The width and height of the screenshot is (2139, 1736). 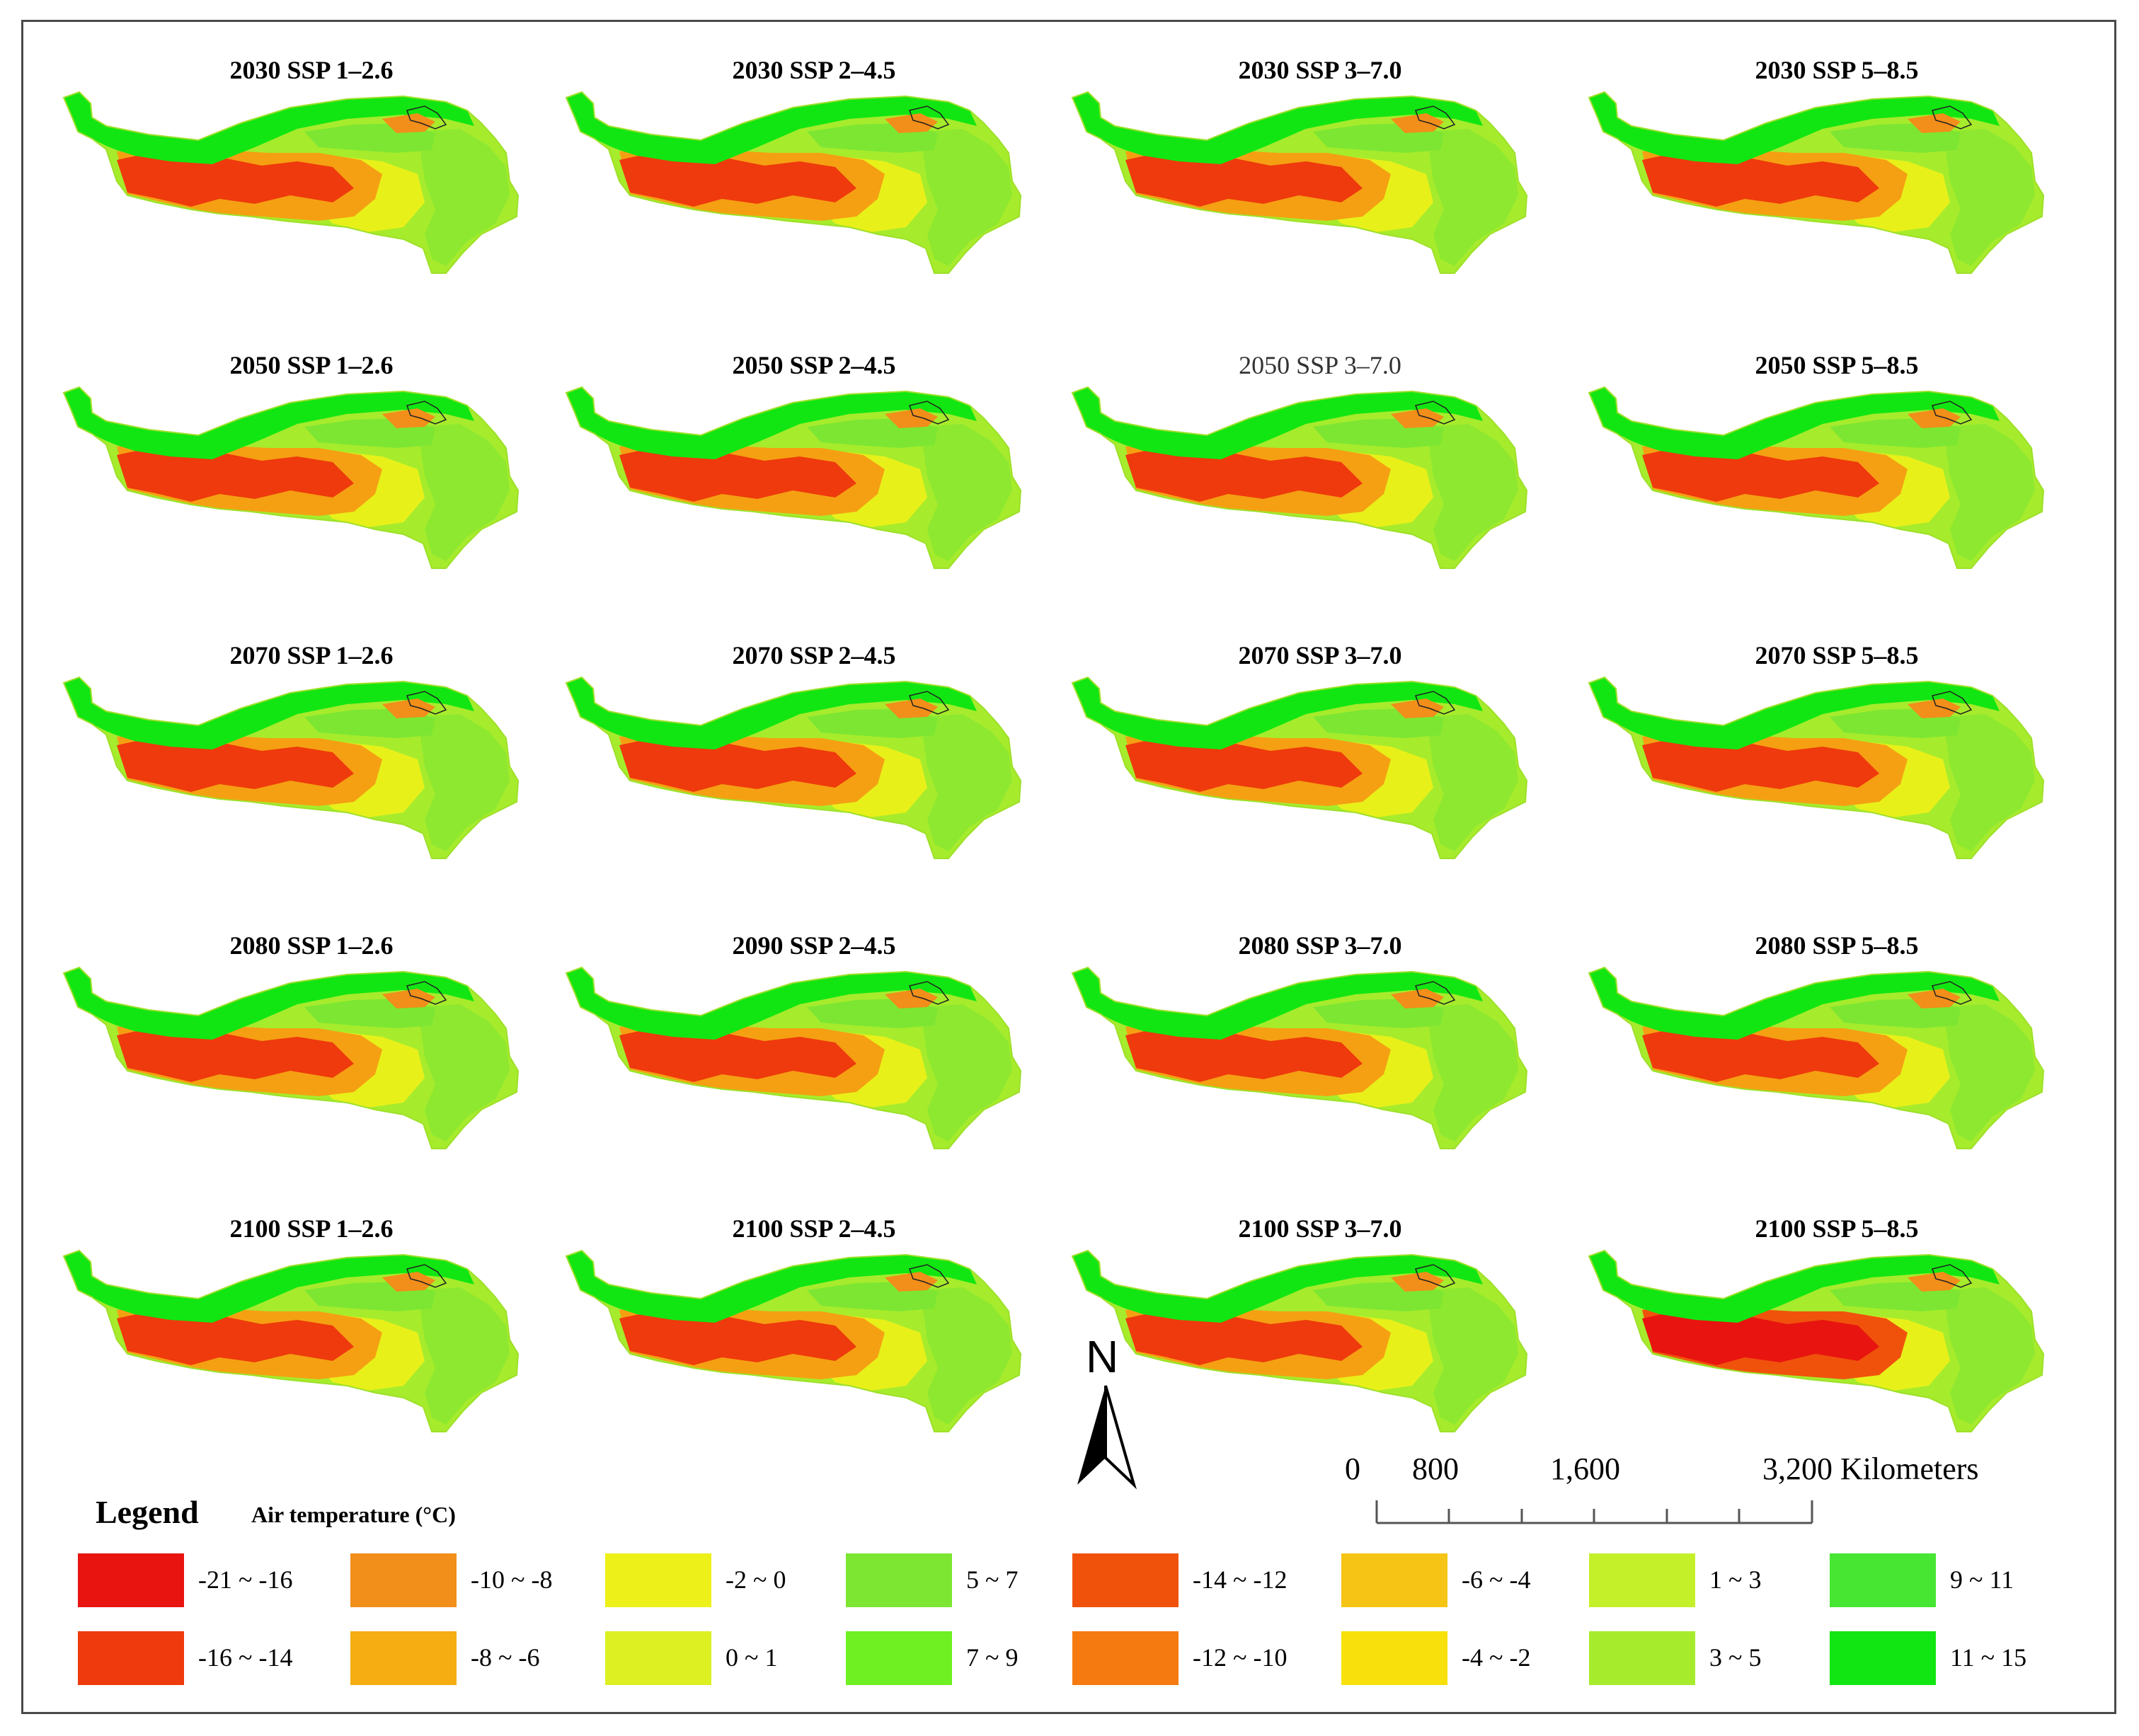 I want to click on map-panel: 2070 SSP 1–2.6, so click(x=311, y=792).